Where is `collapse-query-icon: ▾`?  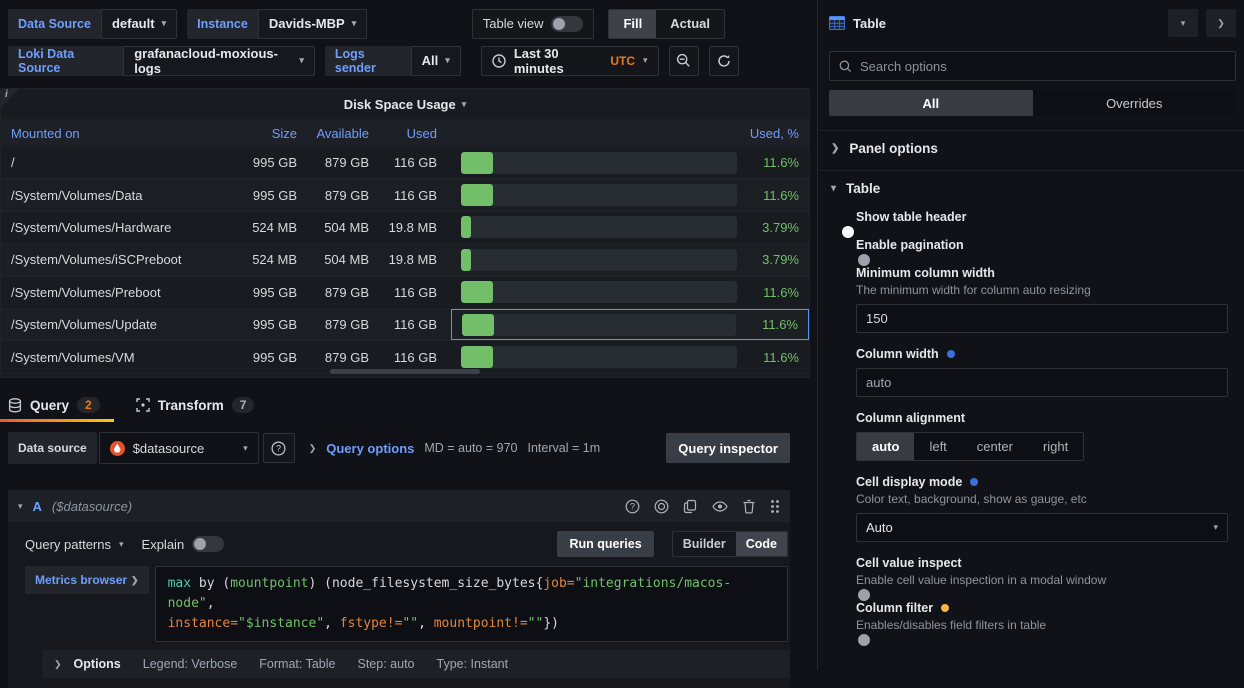
collapse-query-icon: ▾ is located at coordinates (20, 505).